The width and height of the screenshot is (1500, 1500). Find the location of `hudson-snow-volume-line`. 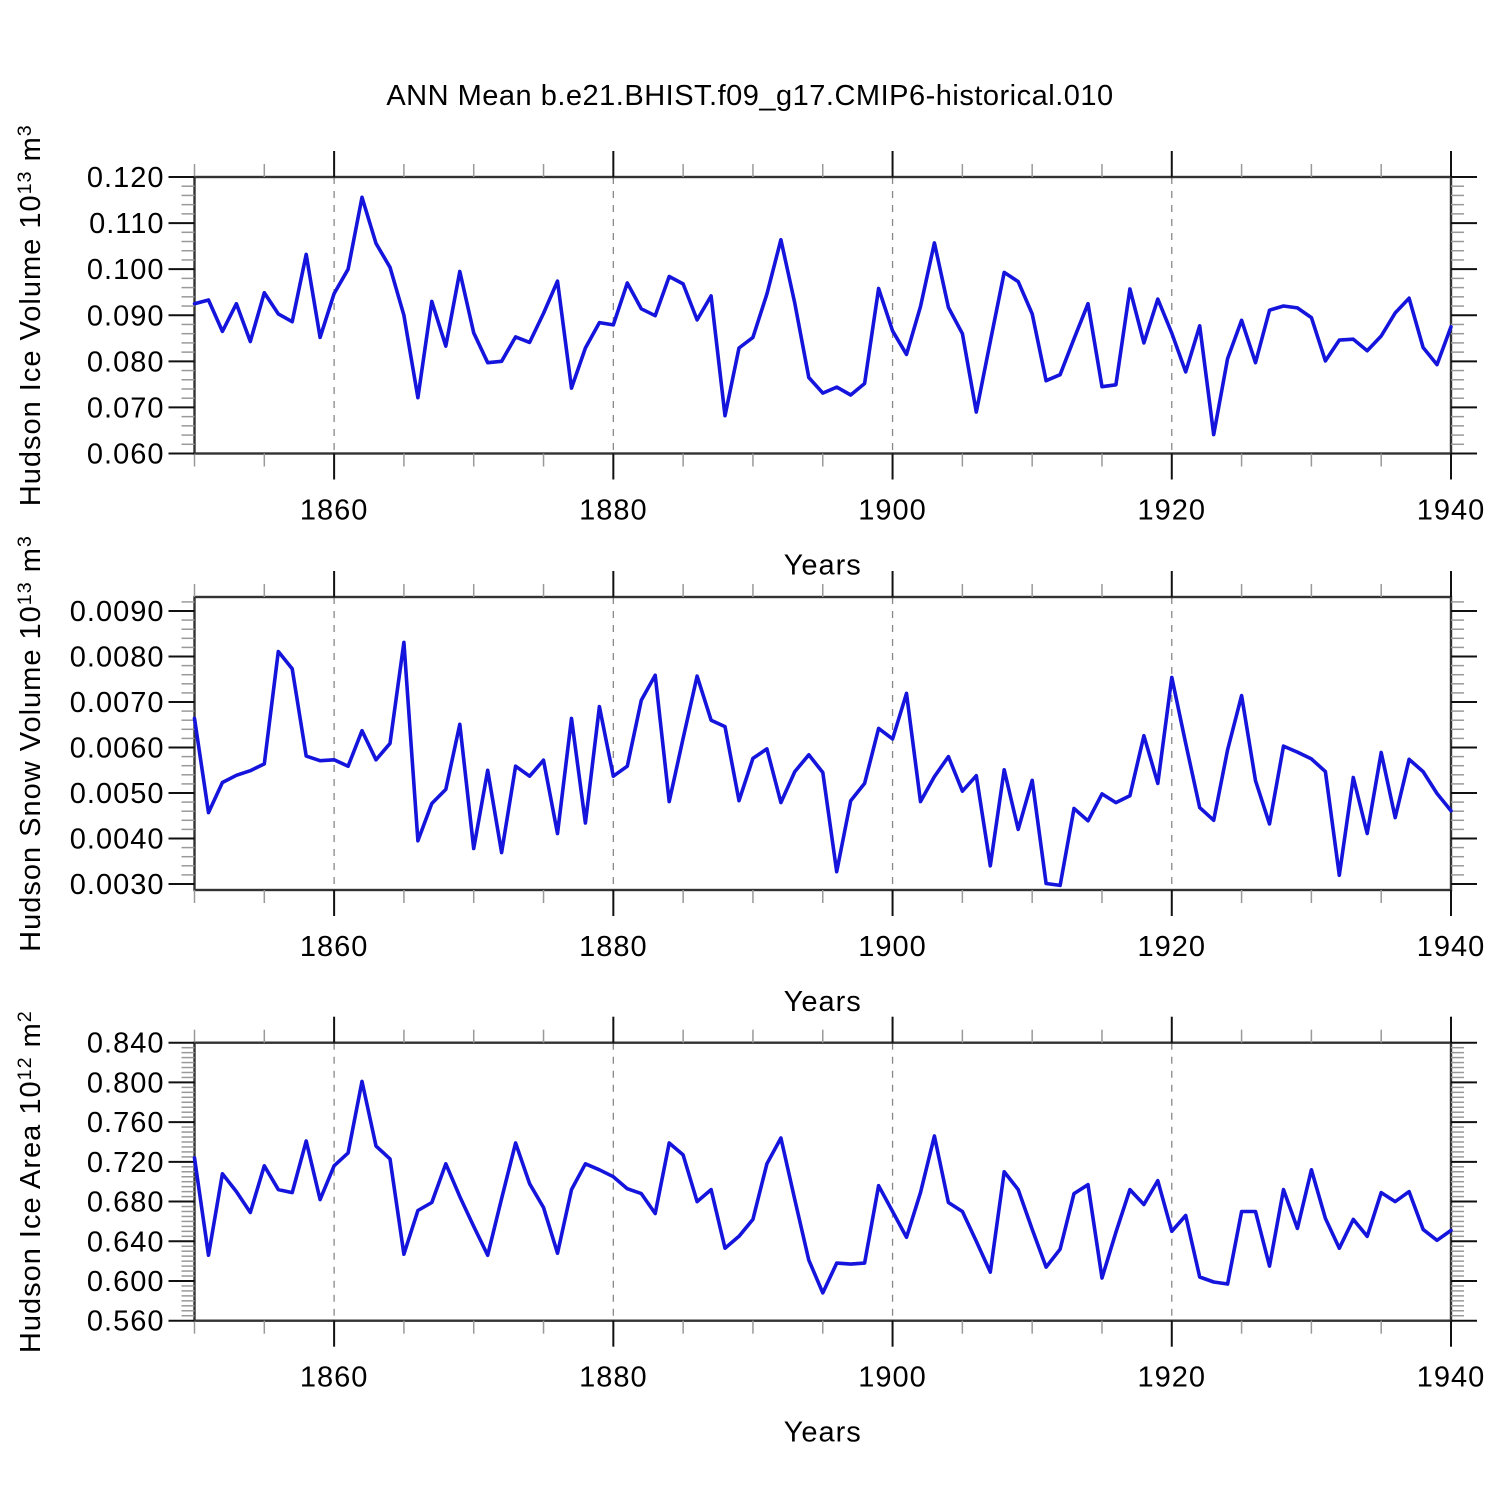

hudson-snow-volume-line is located at coordinates (822, 764).